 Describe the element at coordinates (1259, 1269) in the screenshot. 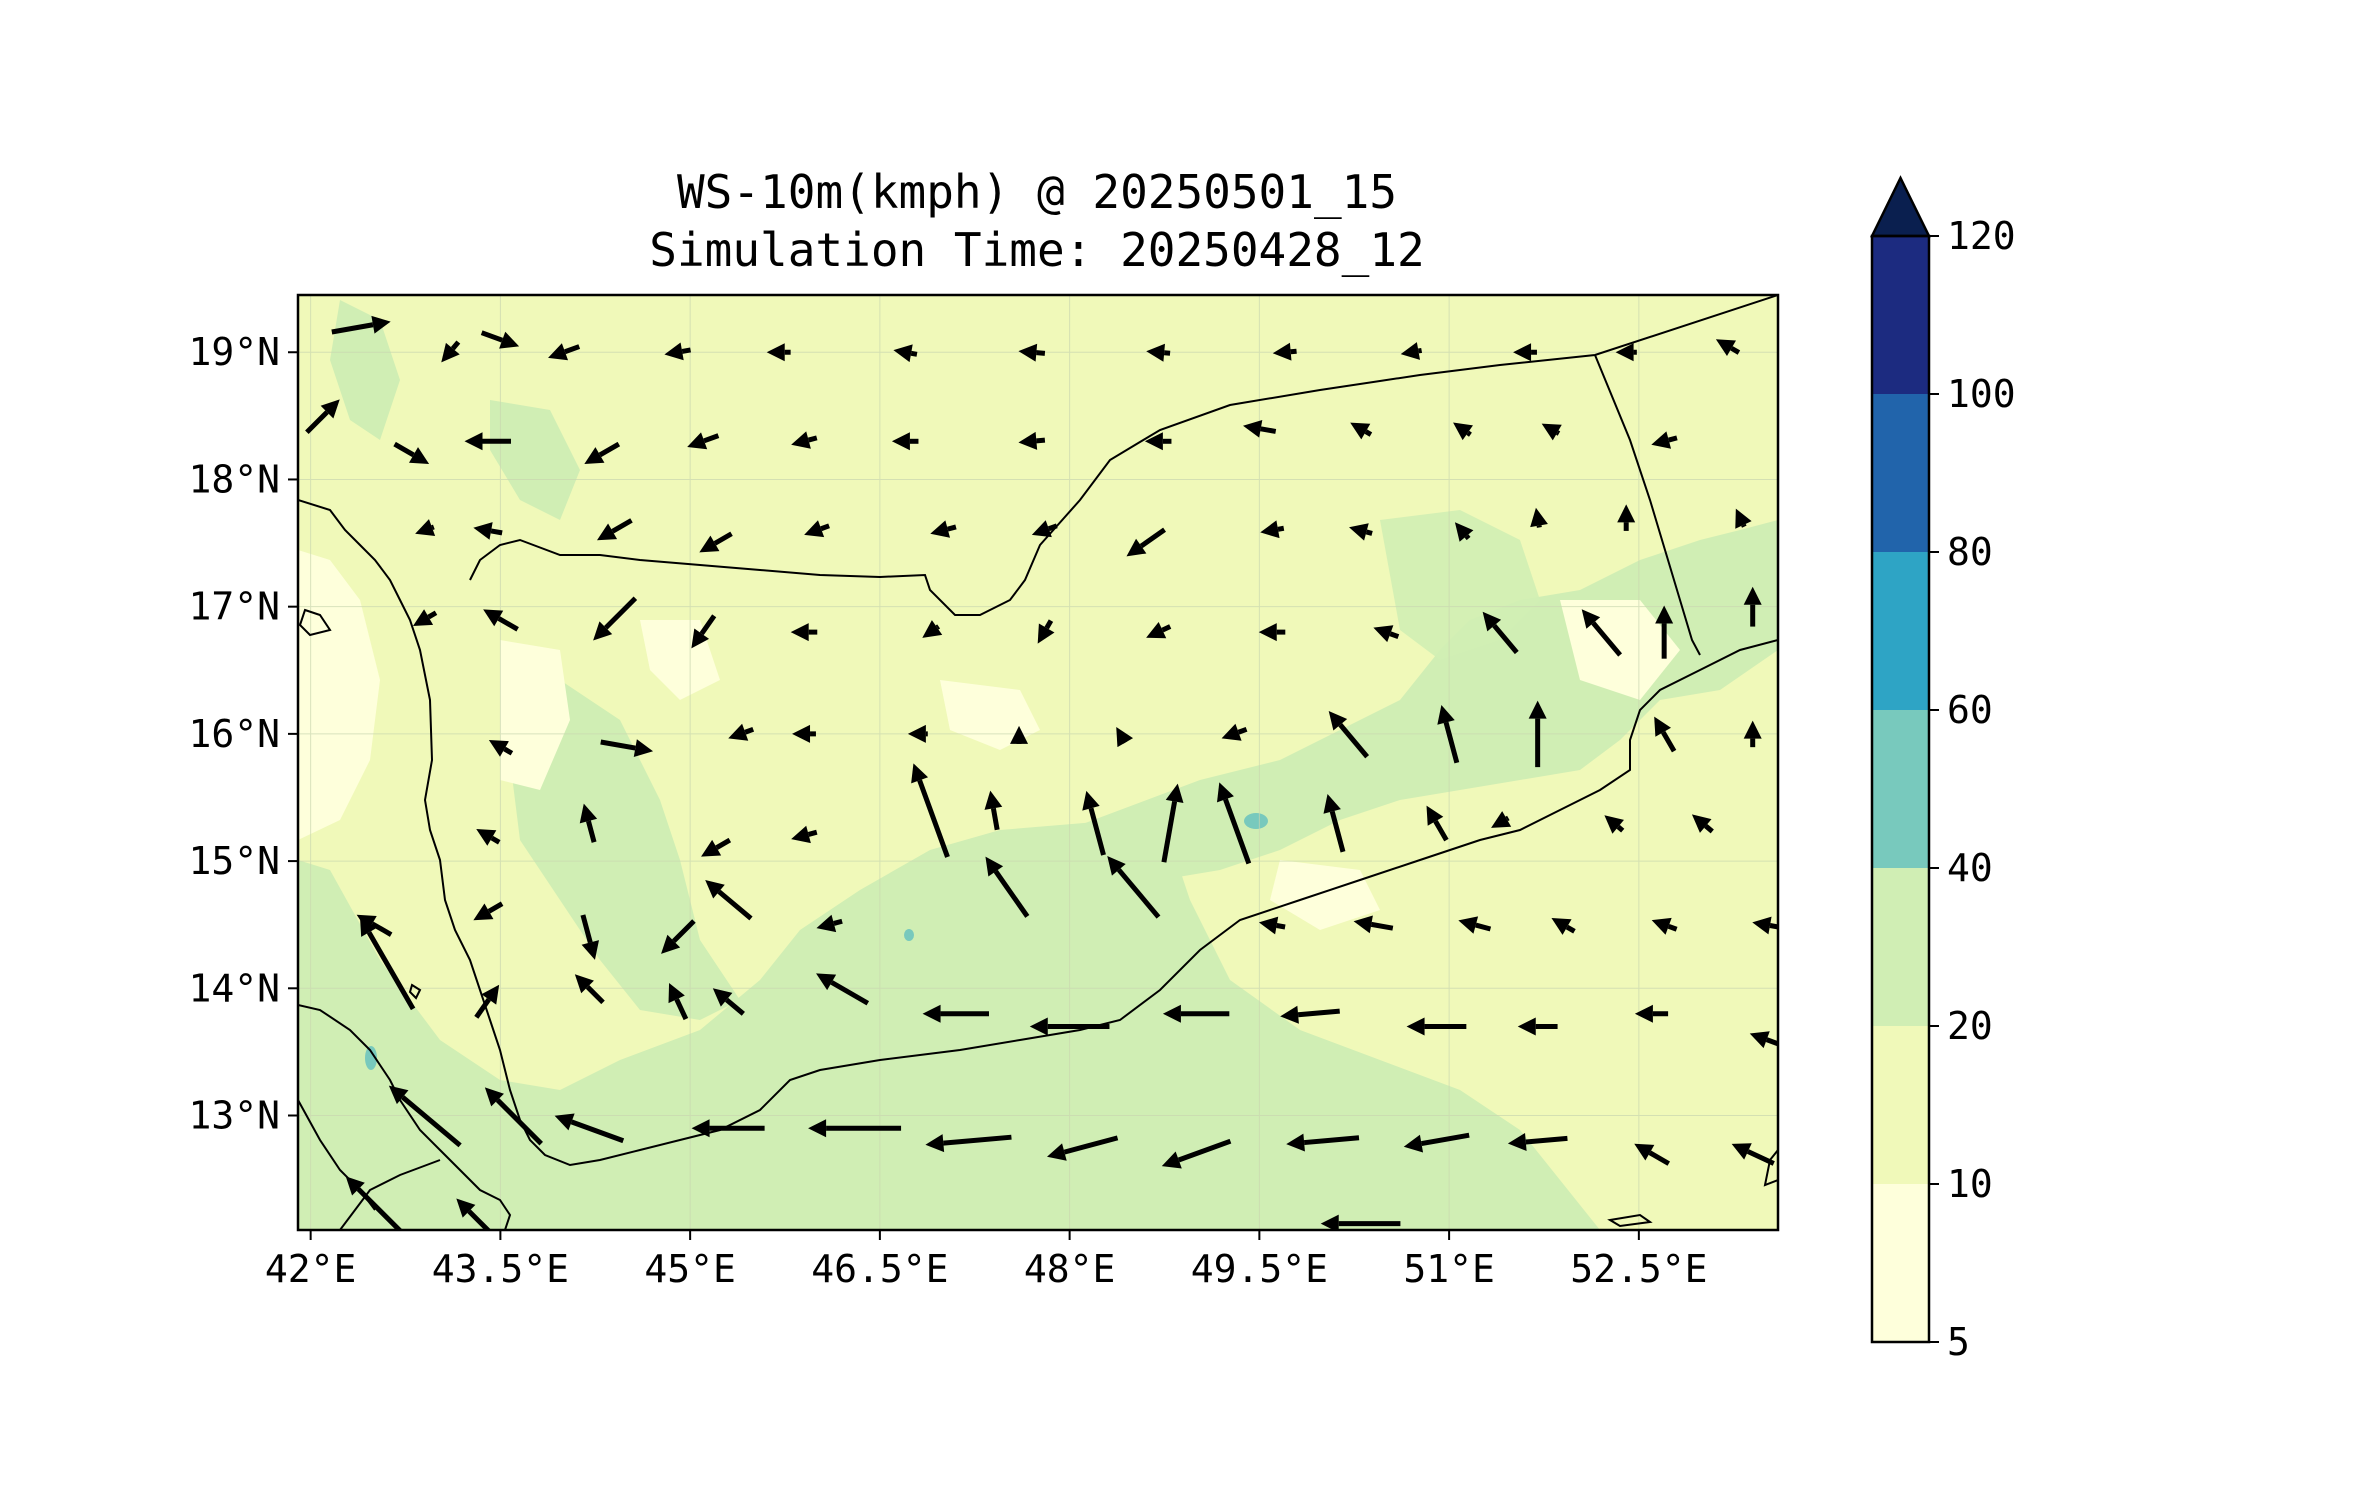

I see `x-tick-label: 49.5°E` at that location.